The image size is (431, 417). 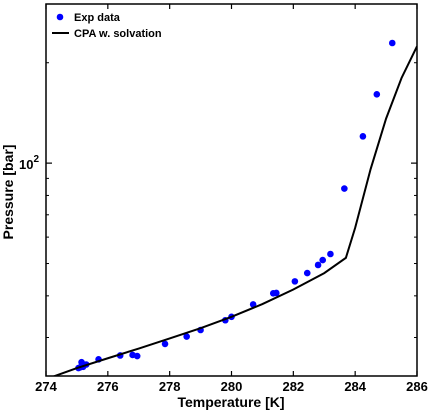 I want to click on legend-label: Exp data, so click(x=97, y=18).